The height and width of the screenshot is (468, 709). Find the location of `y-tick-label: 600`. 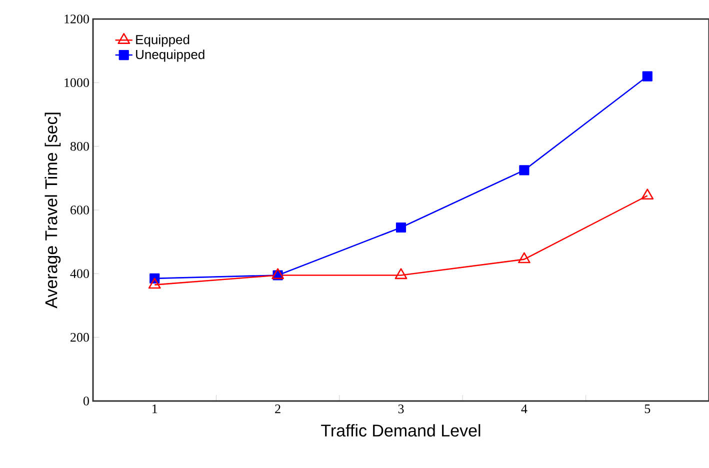

y-tick-label: 600 is located at coordinates (79, 210).